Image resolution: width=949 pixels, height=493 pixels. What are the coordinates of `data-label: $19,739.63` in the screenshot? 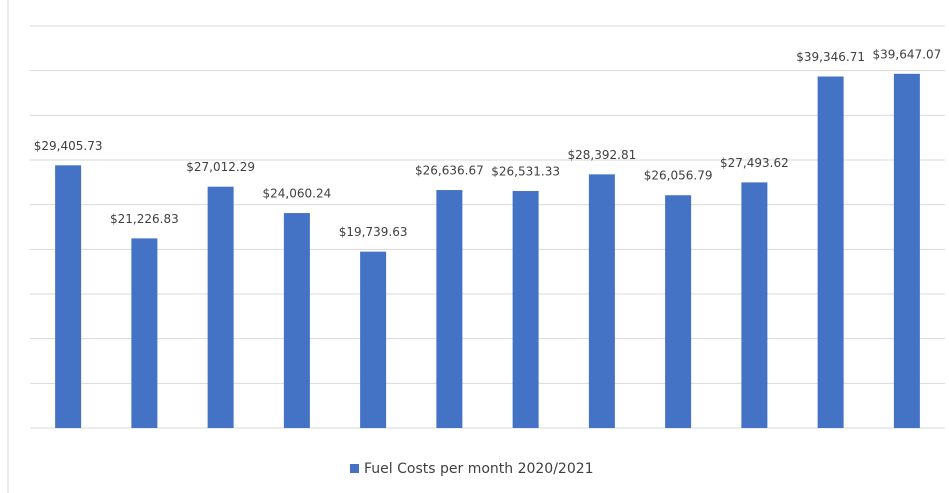 It's located at (373, 232).